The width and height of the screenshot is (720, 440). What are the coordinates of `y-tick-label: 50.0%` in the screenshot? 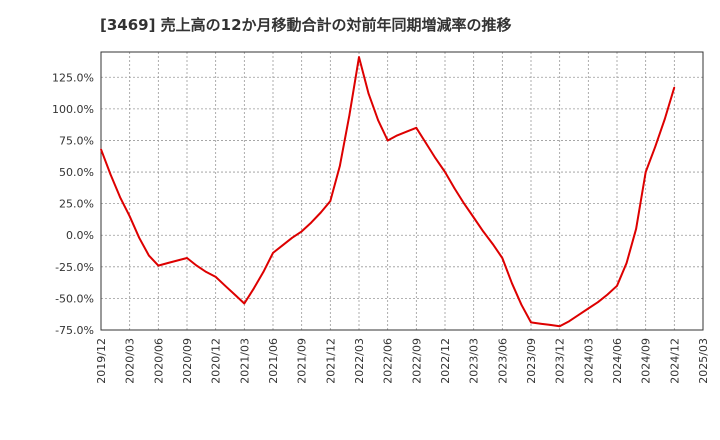 It's located at (76, 172).